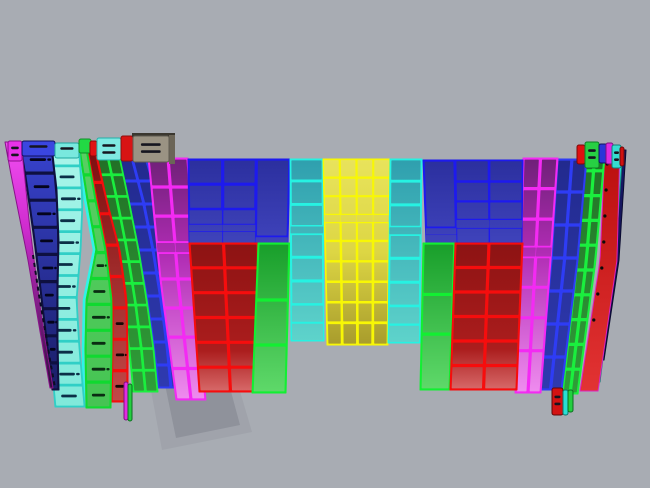  I want to click on lane-blue-strip-left-wing, so click(39, 268).